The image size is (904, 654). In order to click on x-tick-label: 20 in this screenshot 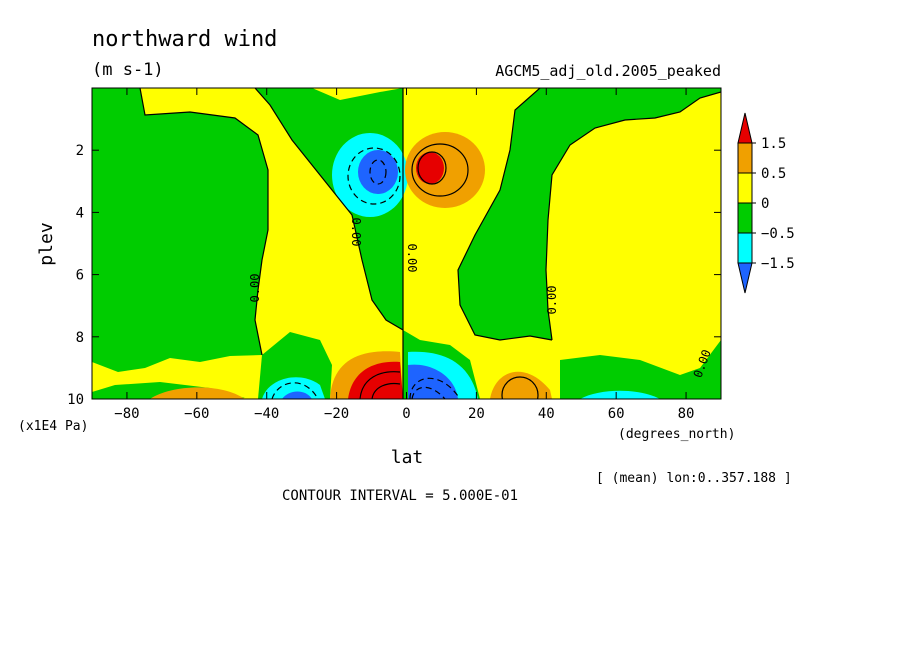, I will do `click(476, 414)`.